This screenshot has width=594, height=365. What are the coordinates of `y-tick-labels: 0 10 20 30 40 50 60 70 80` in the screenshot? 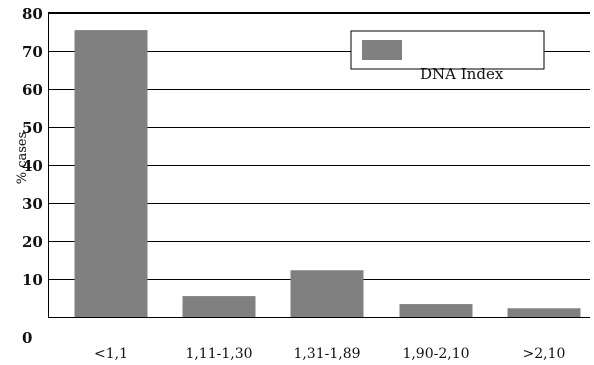 It's located at (32, 176).